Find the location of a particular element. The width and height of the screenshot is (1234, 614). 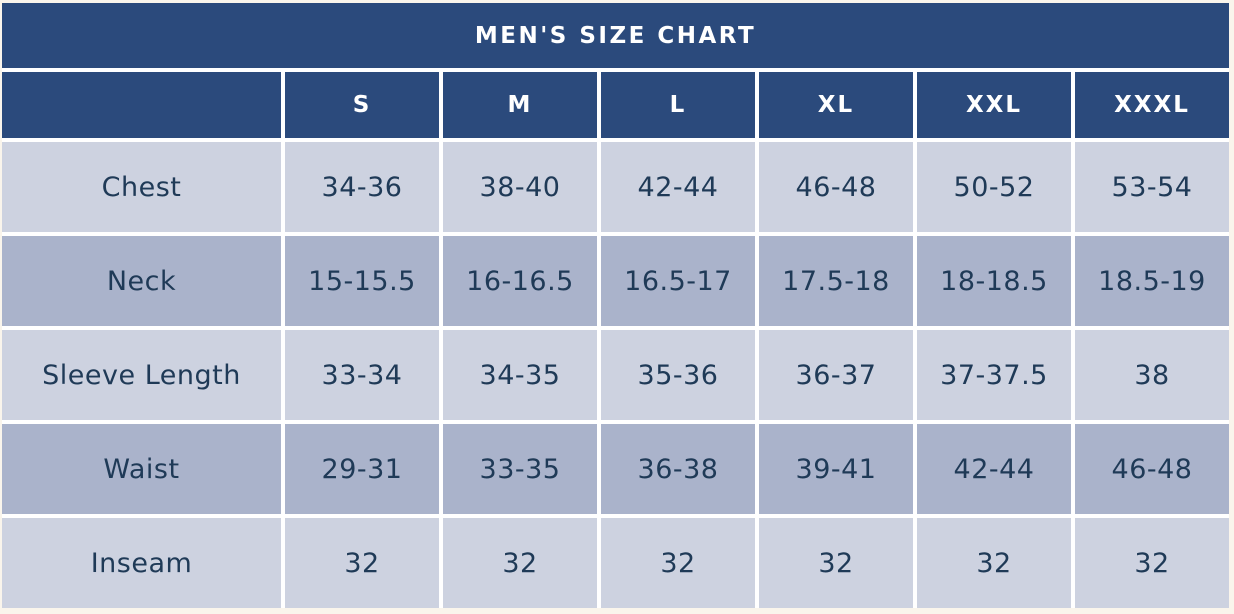

value-cell: 33-34 is located at coordinates (362, 375).